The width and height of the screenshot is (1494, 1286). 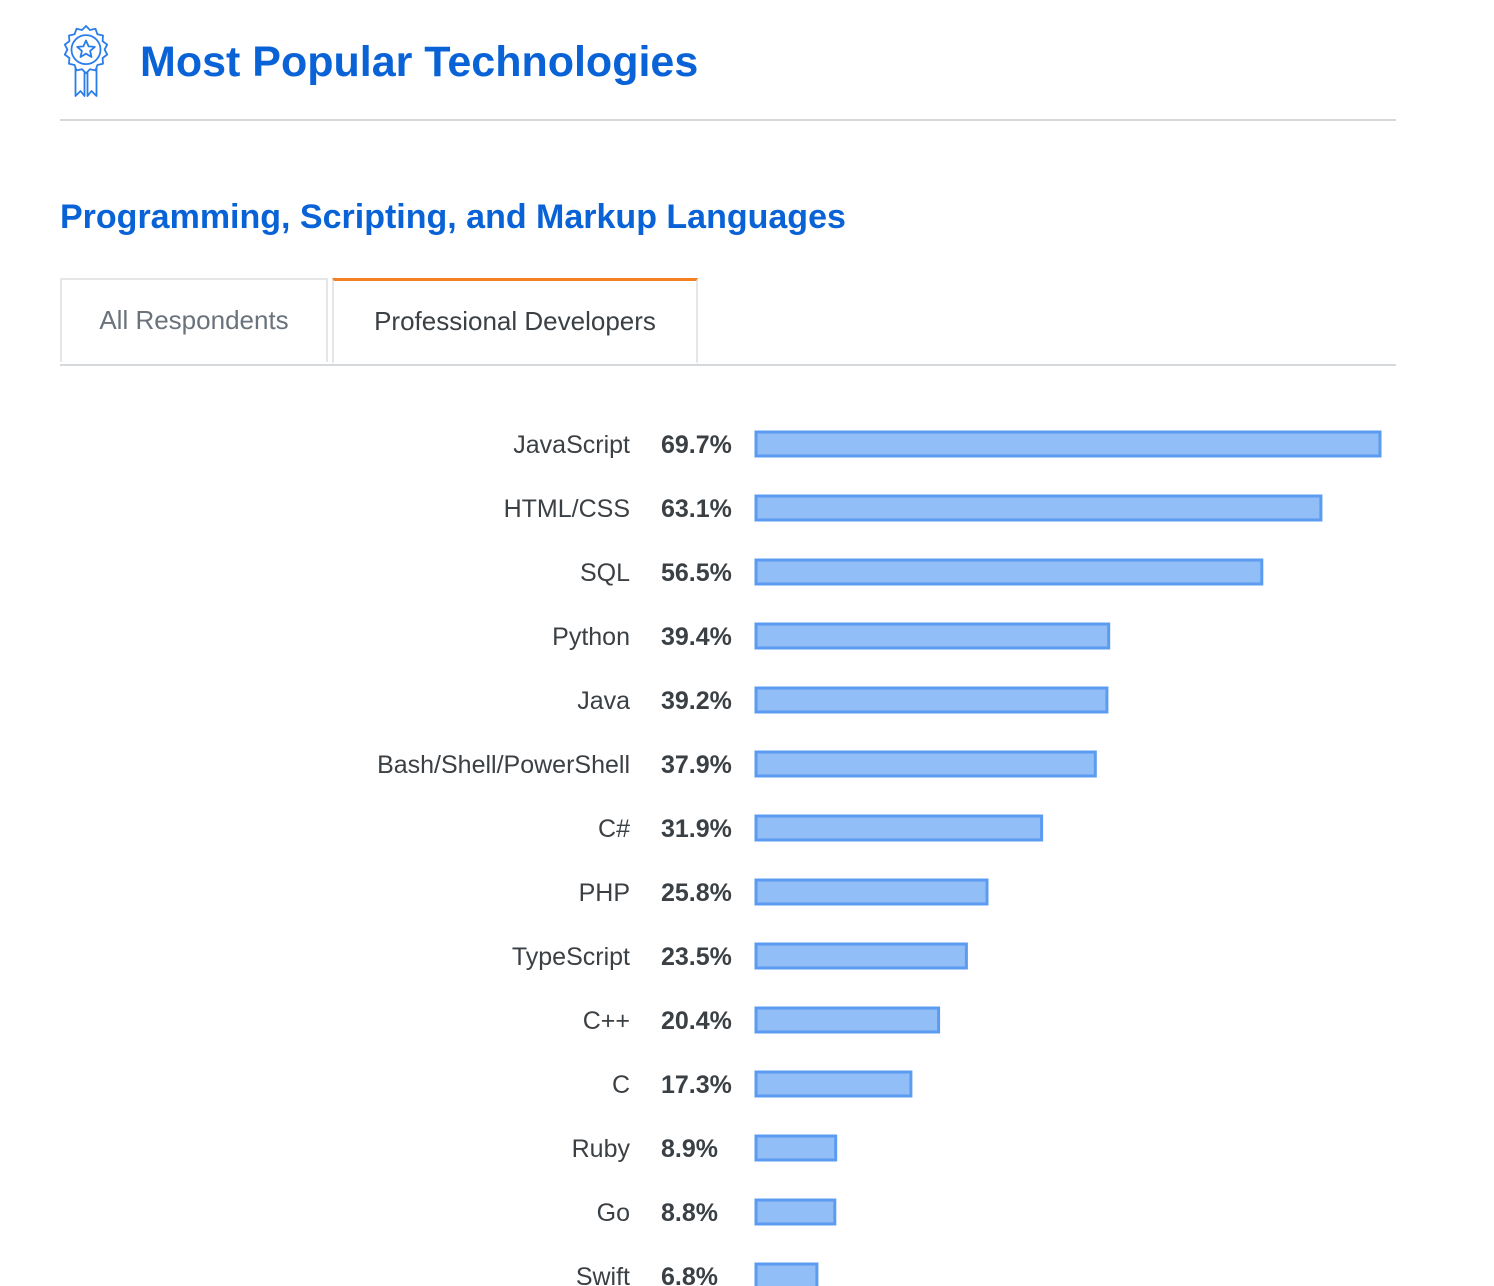 I want to click on bar-row-html-css: HTML/CSS 63.1%, so click(x=913, y=508).